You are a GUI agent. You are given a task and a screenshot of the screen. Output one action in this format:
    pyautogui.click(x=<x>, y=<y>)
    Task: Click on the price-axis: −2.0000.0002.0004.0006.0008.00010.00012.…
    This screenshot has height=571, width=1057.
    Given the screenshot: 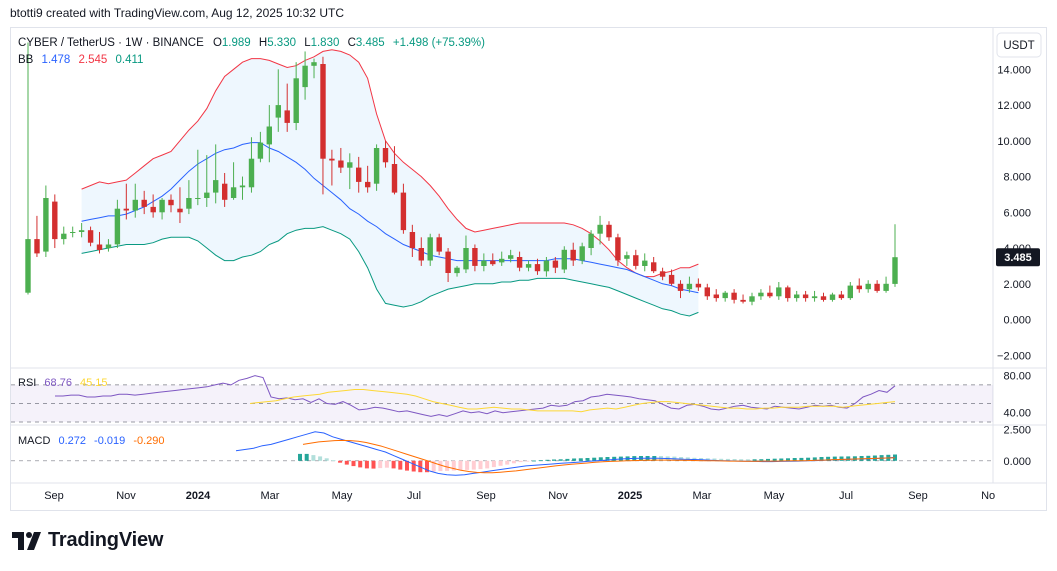 What is the action you would take?
    pyautogui.click(x=1018, y=213)
    